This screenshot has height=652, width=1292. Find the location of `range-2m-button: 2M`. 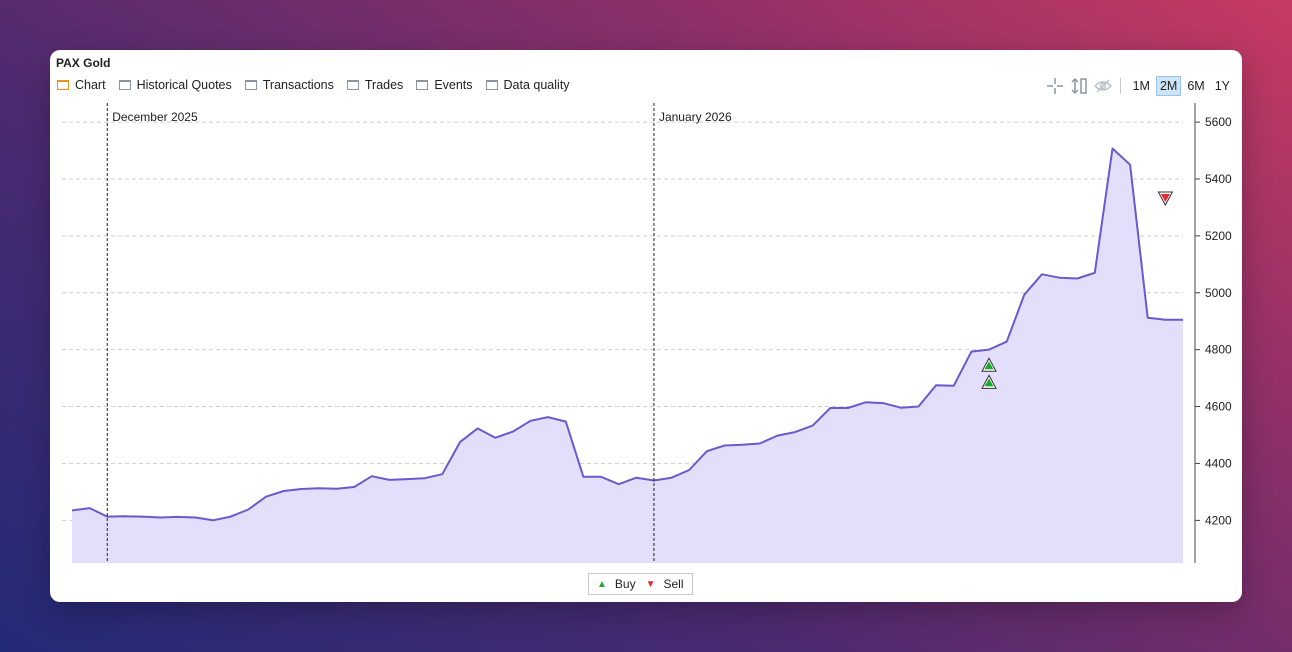

range-2m-button: 2M is located at coordinates (1168, 86).